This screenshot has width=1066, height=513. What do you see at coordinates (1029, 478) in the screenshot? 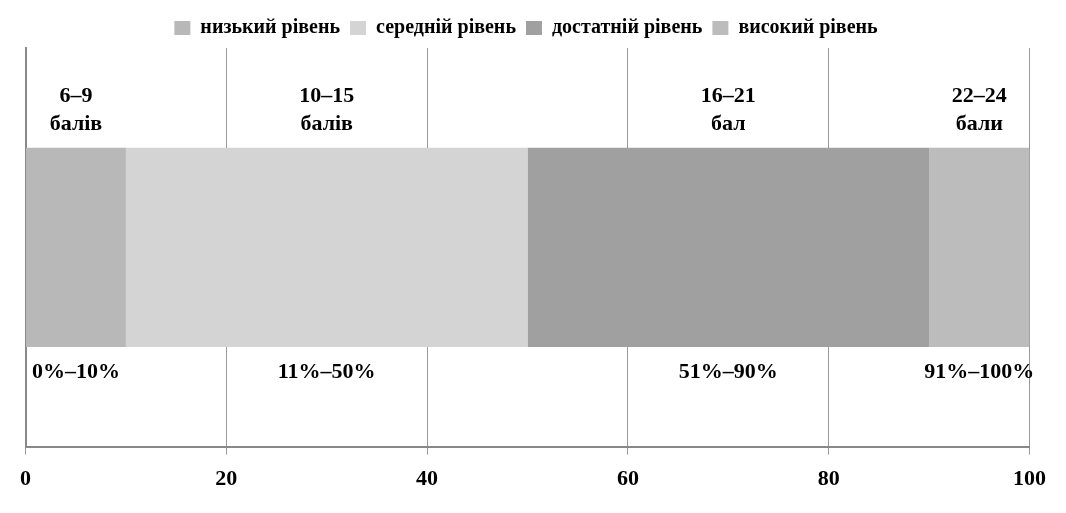
I see `x-tick-label: 100` at bounding box center [1029, 478].